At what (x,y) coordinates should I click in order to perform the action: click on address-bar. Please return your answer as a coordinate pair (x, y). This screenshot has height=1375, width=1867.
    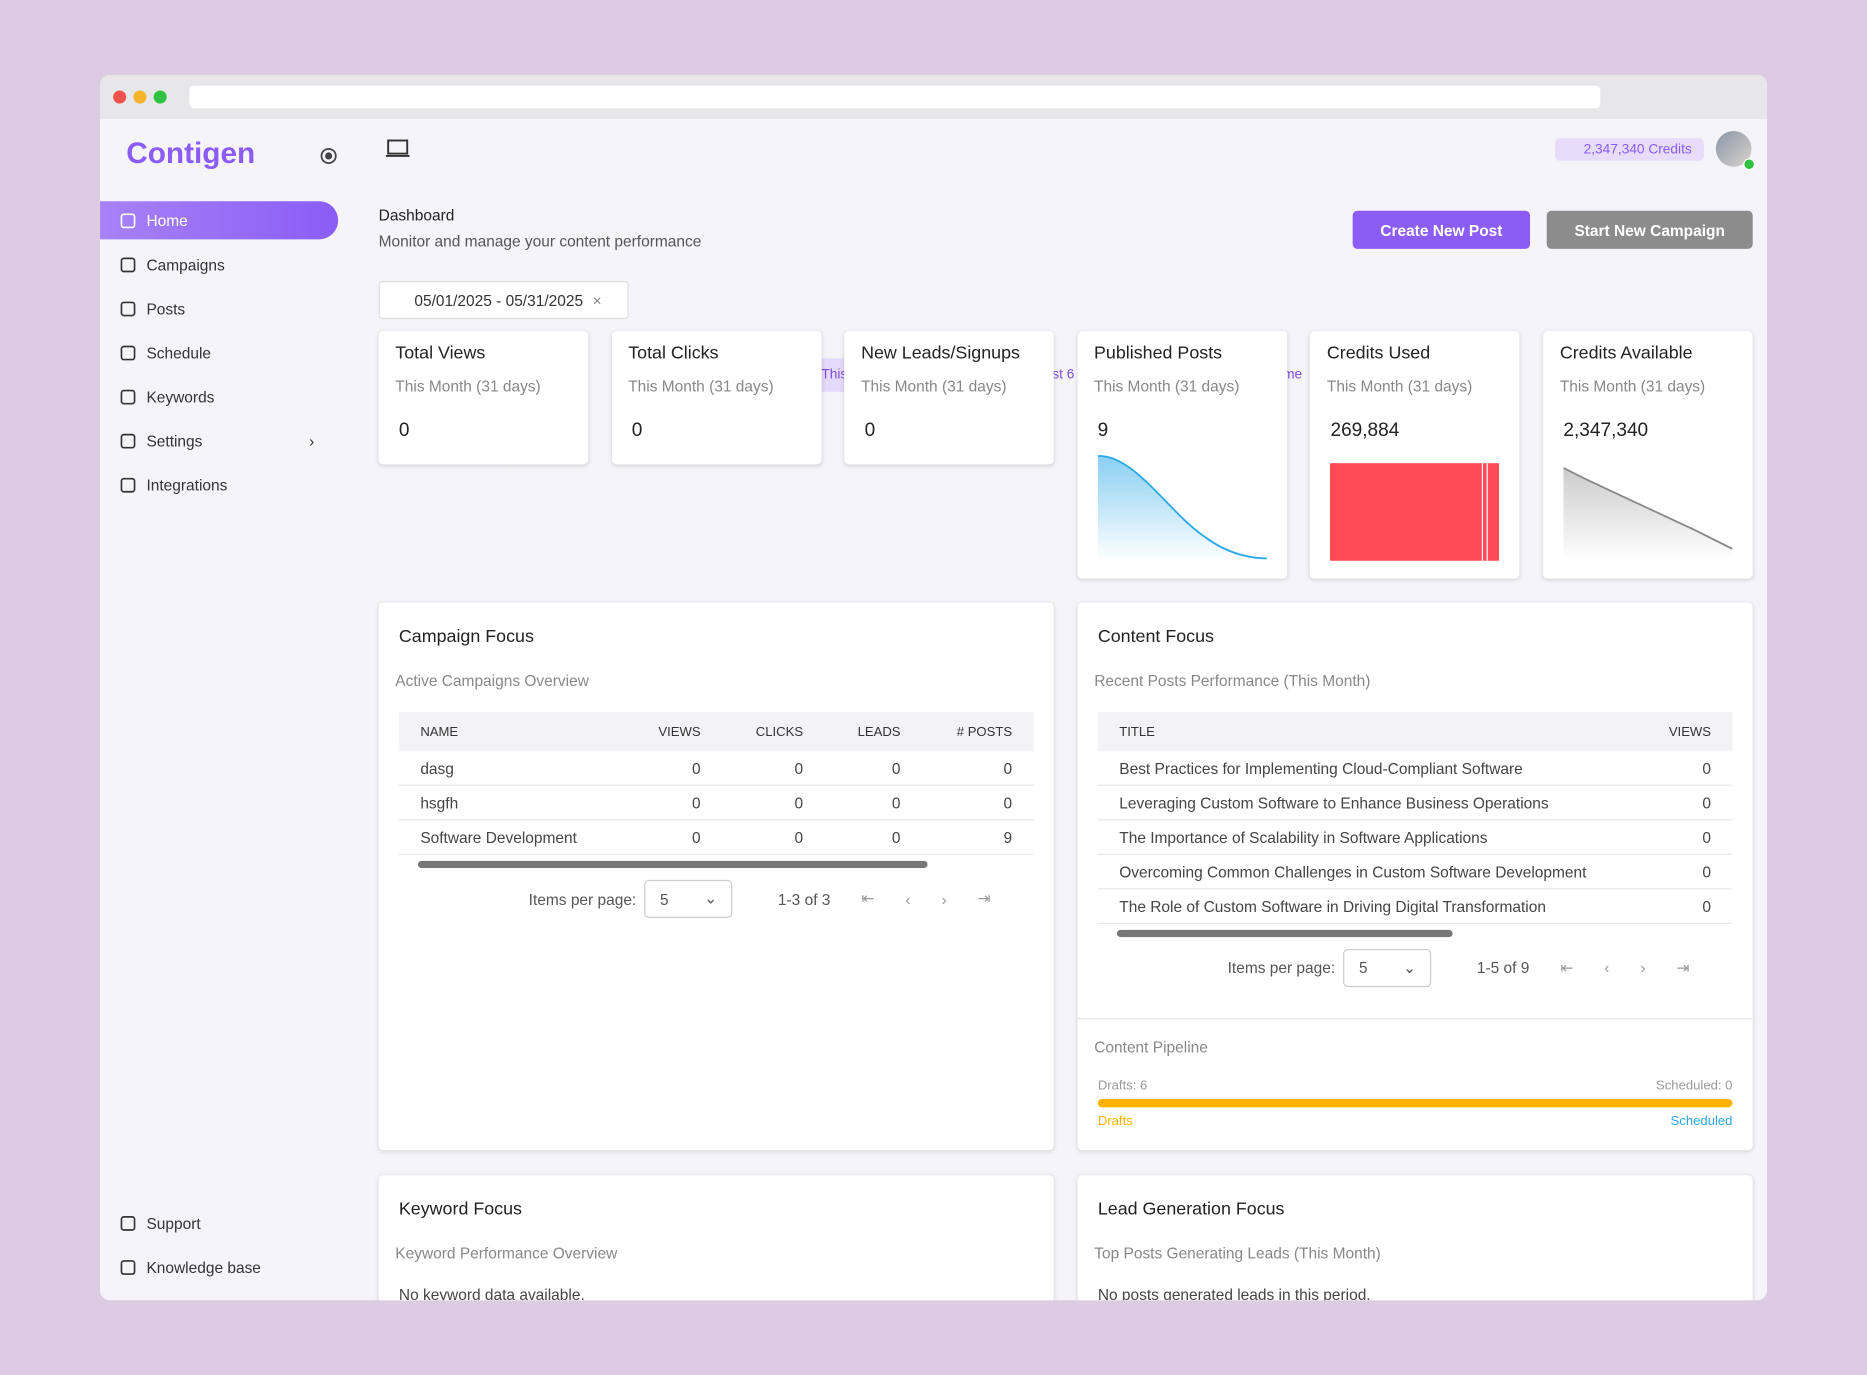
    Looking at the image, I should click on (895, 97).